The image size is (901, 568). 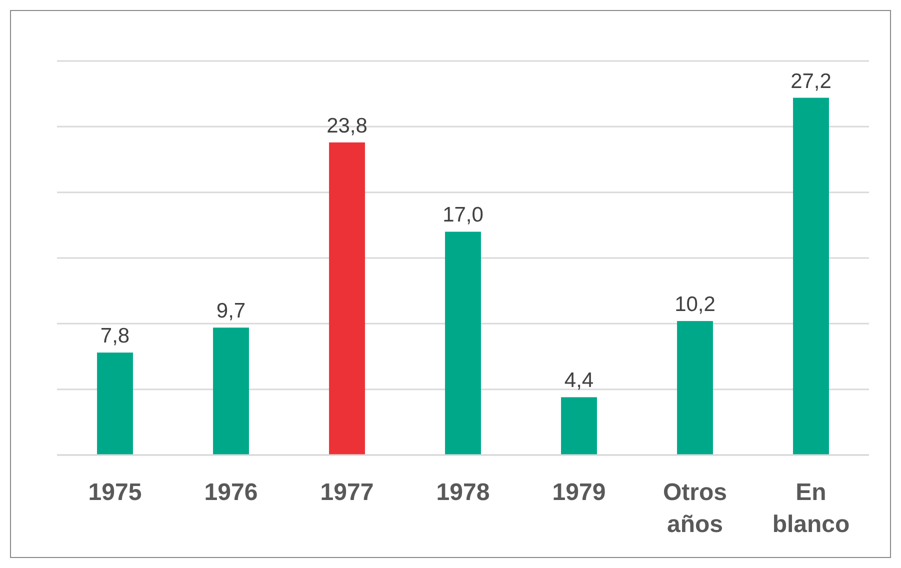 What do you see at coordinates (811, 81) in the screenshot?
I see `data-label: 27,2` at bounding box center [811, 81].